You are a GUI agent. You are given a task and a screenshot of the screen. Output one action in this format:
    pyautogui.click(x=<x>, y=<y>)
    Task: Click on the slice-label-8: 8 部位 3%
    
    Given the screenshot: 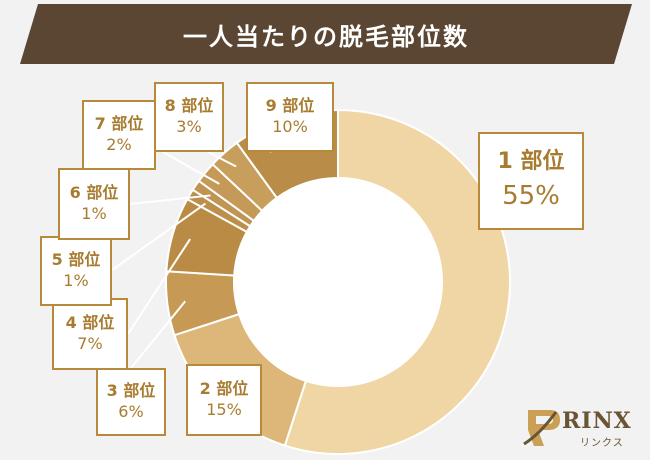 What is the action you would take?
    pyautogui.click(x=189, y=117)
    